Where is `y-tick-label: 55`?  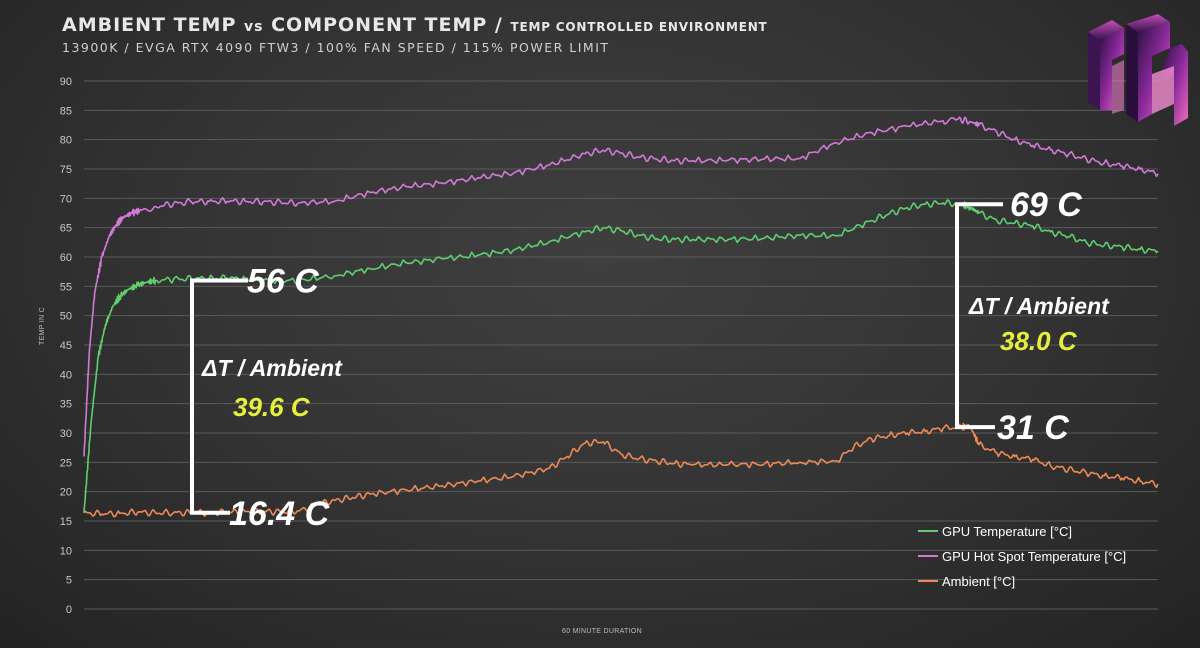
y-tick-label: 55 is located at coordinates (66, 287).